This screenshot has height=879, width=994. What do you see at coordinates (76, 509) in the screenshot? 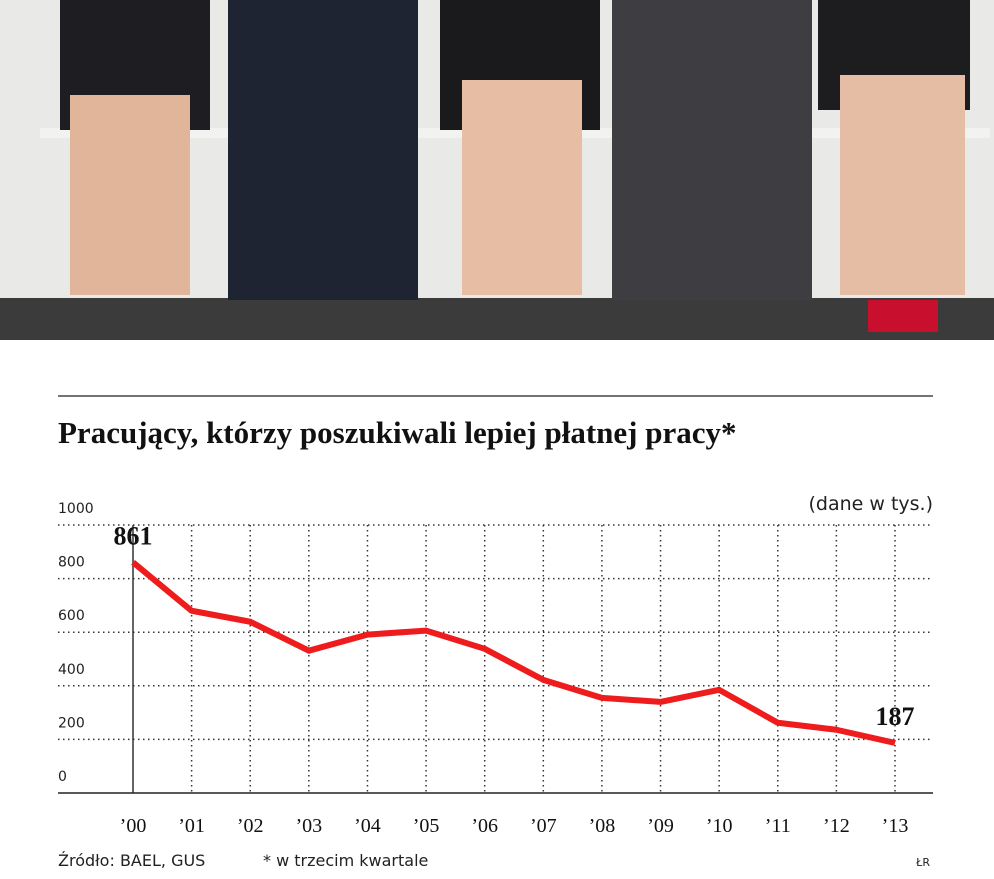
I see `y-tick-label: 1000` at bounding box center [76, 509].